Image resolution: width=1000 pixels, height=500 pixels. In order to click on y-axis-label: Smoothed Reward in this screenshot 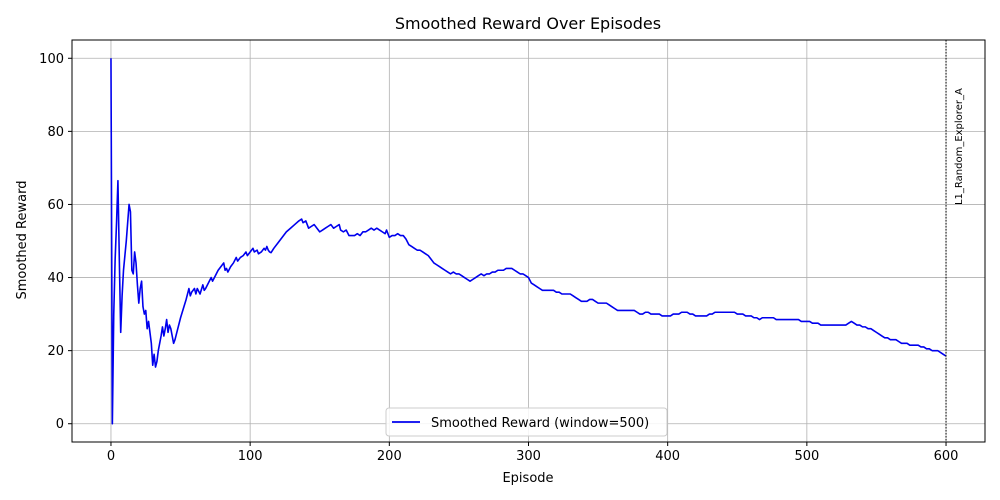, I will do `click(22, 240)`.